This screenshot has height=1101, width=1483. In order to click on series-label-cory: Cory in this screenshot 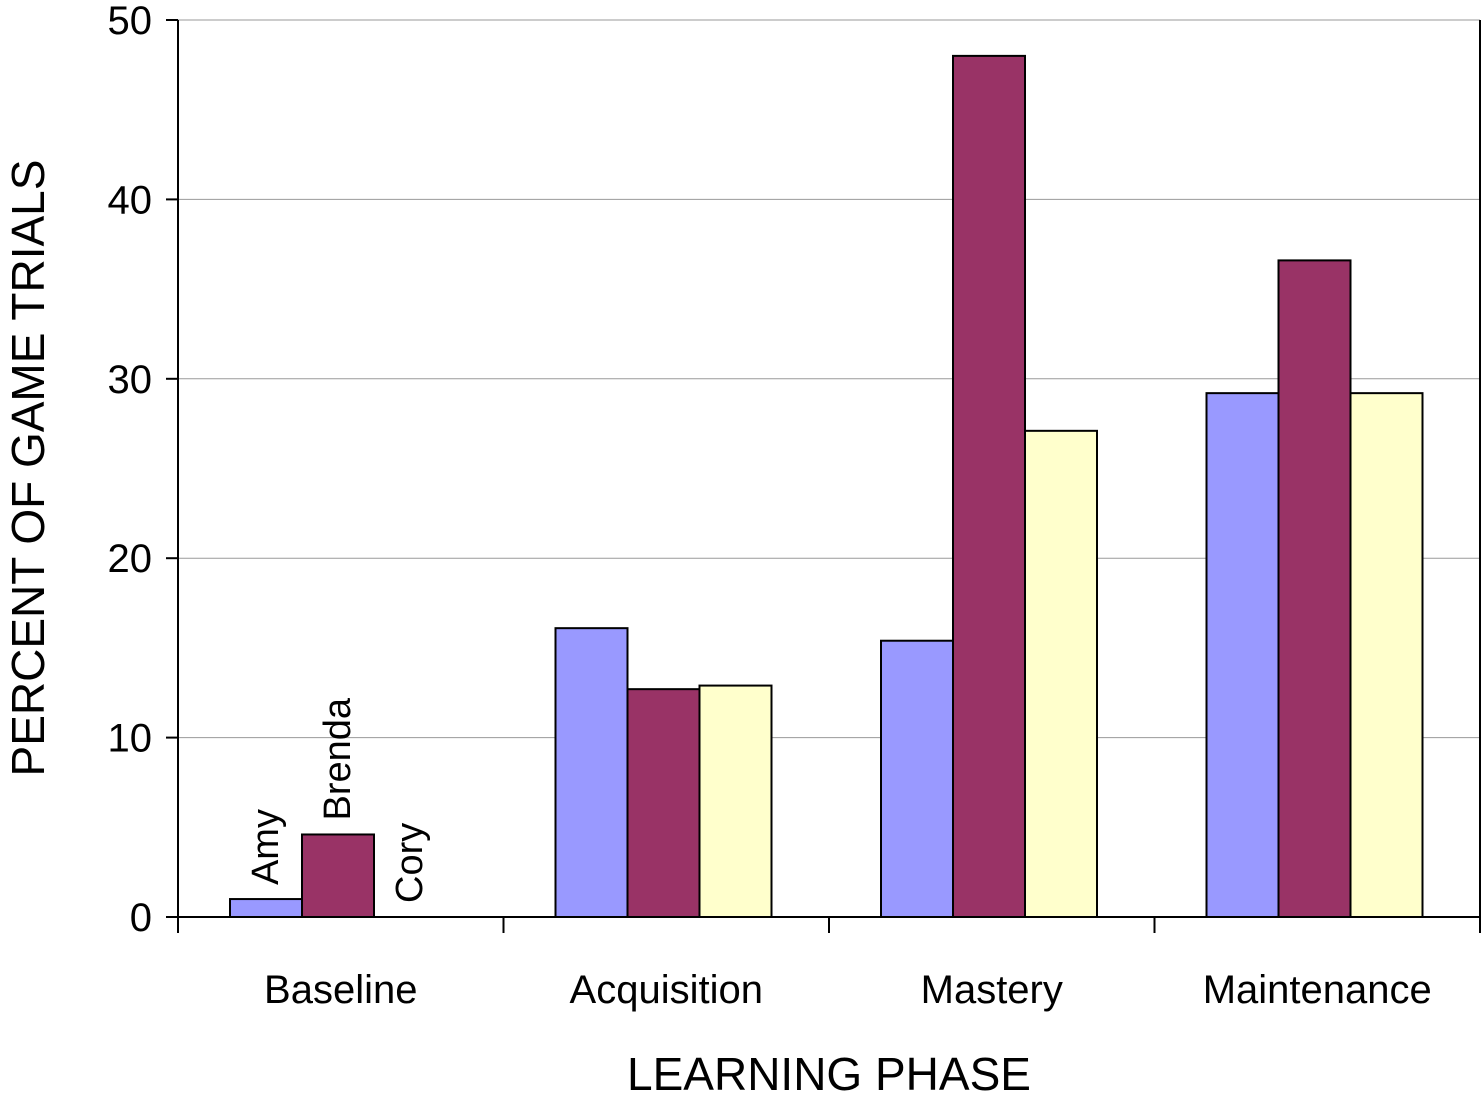, I will do `click(410, 863)`.